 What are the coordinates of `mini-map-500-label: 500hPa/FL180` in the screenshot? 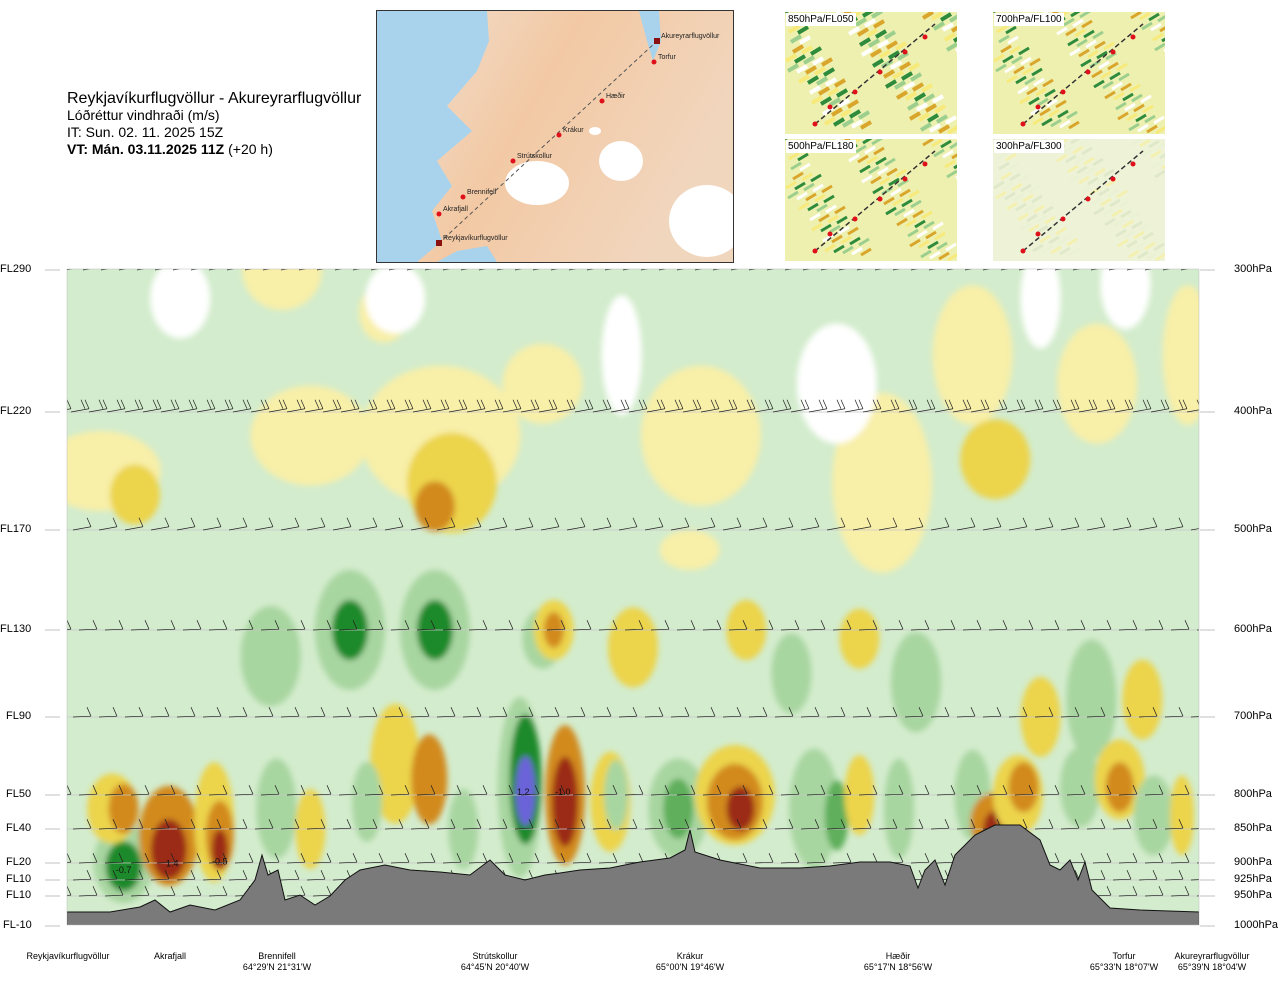 It's located at (821, 146).